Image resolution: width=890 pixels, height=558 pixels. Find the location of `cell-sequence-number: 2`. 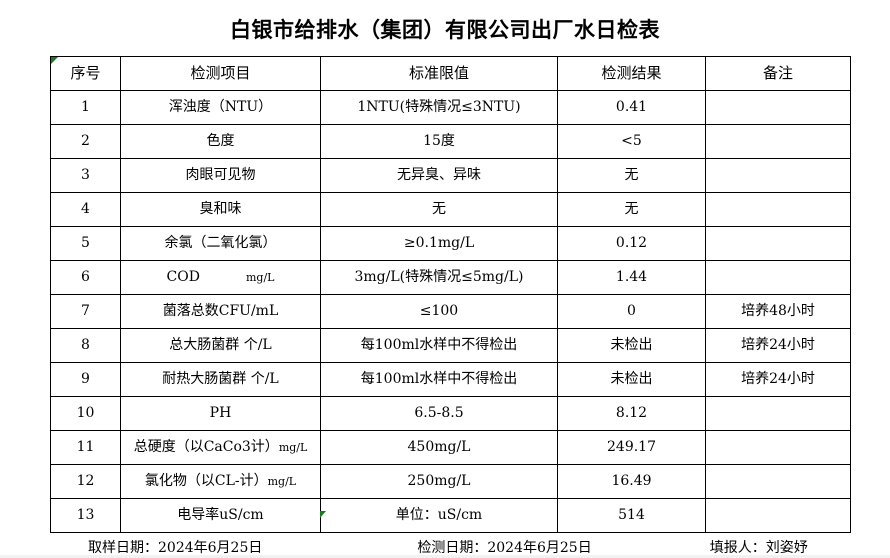

cell-sequence-number: 2 is located at coordinates (85, 141).